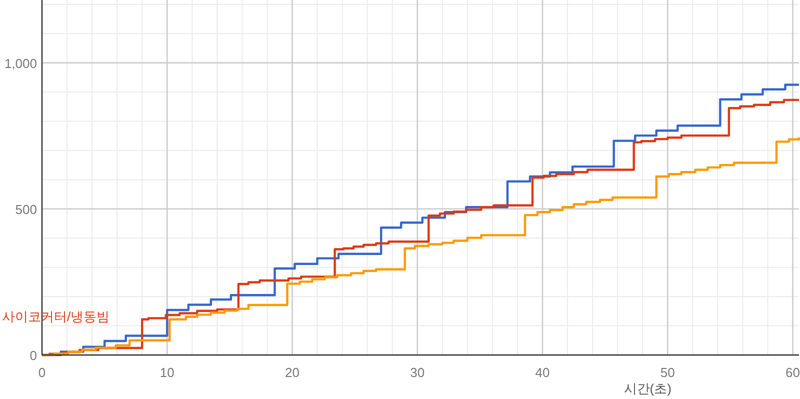  What do you see at coordinates (167, 372) in the screenshot?
I see `x-tick-label: 10` at bounding box center [167, 372].